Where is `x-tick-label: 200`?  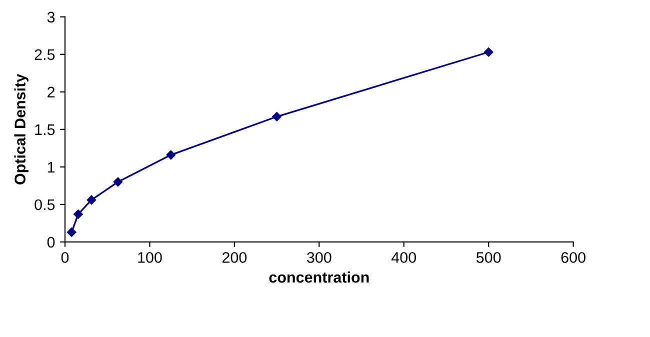 x-tick-label: 200 is located at coordinates (234, 257).